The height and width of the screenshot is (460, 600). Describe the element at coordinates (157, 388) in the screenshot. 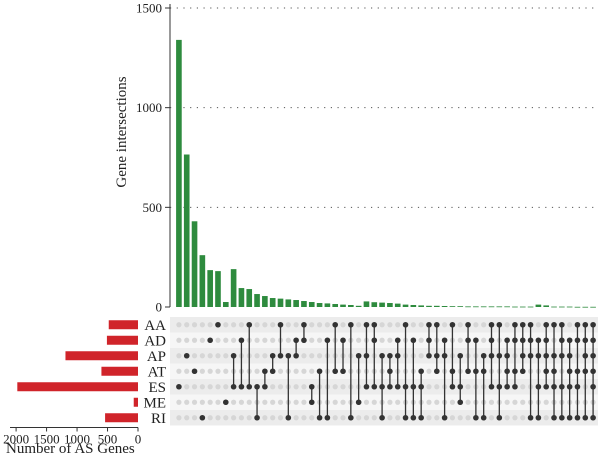

I see `set-label: ES` at that location.